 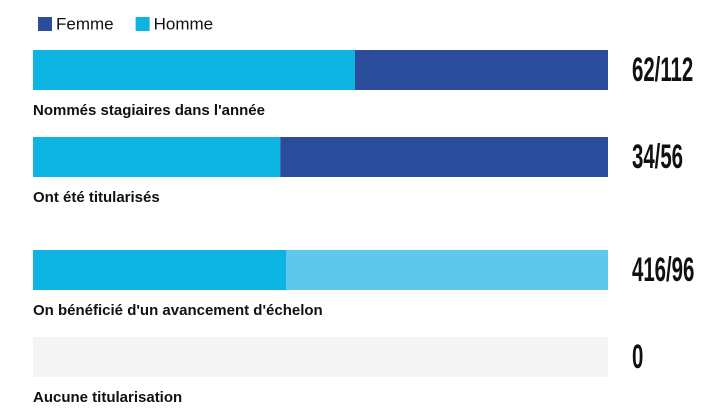 What do you see at coordinates (178, 310) in the screenshot?
I see `category-label: On bénéficié d'un avancement d'échelon` at bounding box center [178, 310].